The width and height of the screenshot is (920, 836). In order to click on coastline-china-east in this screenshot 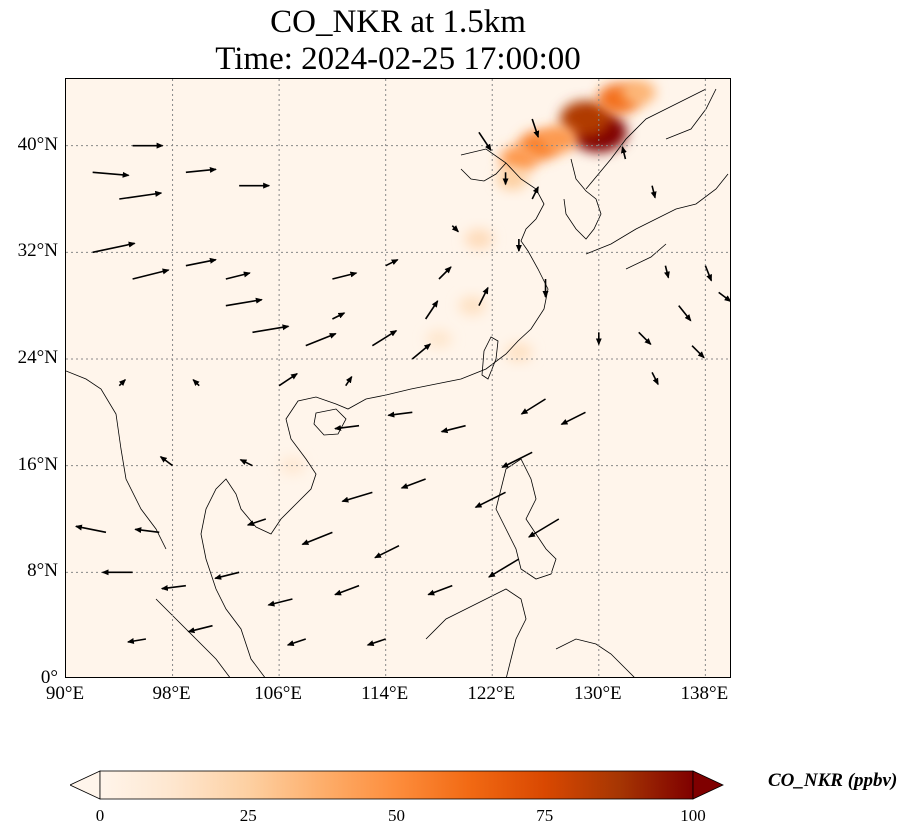, I will do `click(467, 272)`.